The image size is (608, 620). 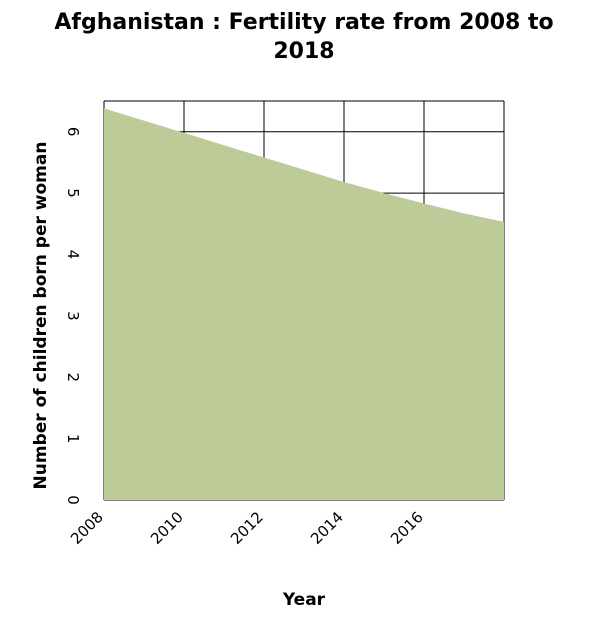 I want to click on x-axis-label: Year, so click(x=304, y=600).